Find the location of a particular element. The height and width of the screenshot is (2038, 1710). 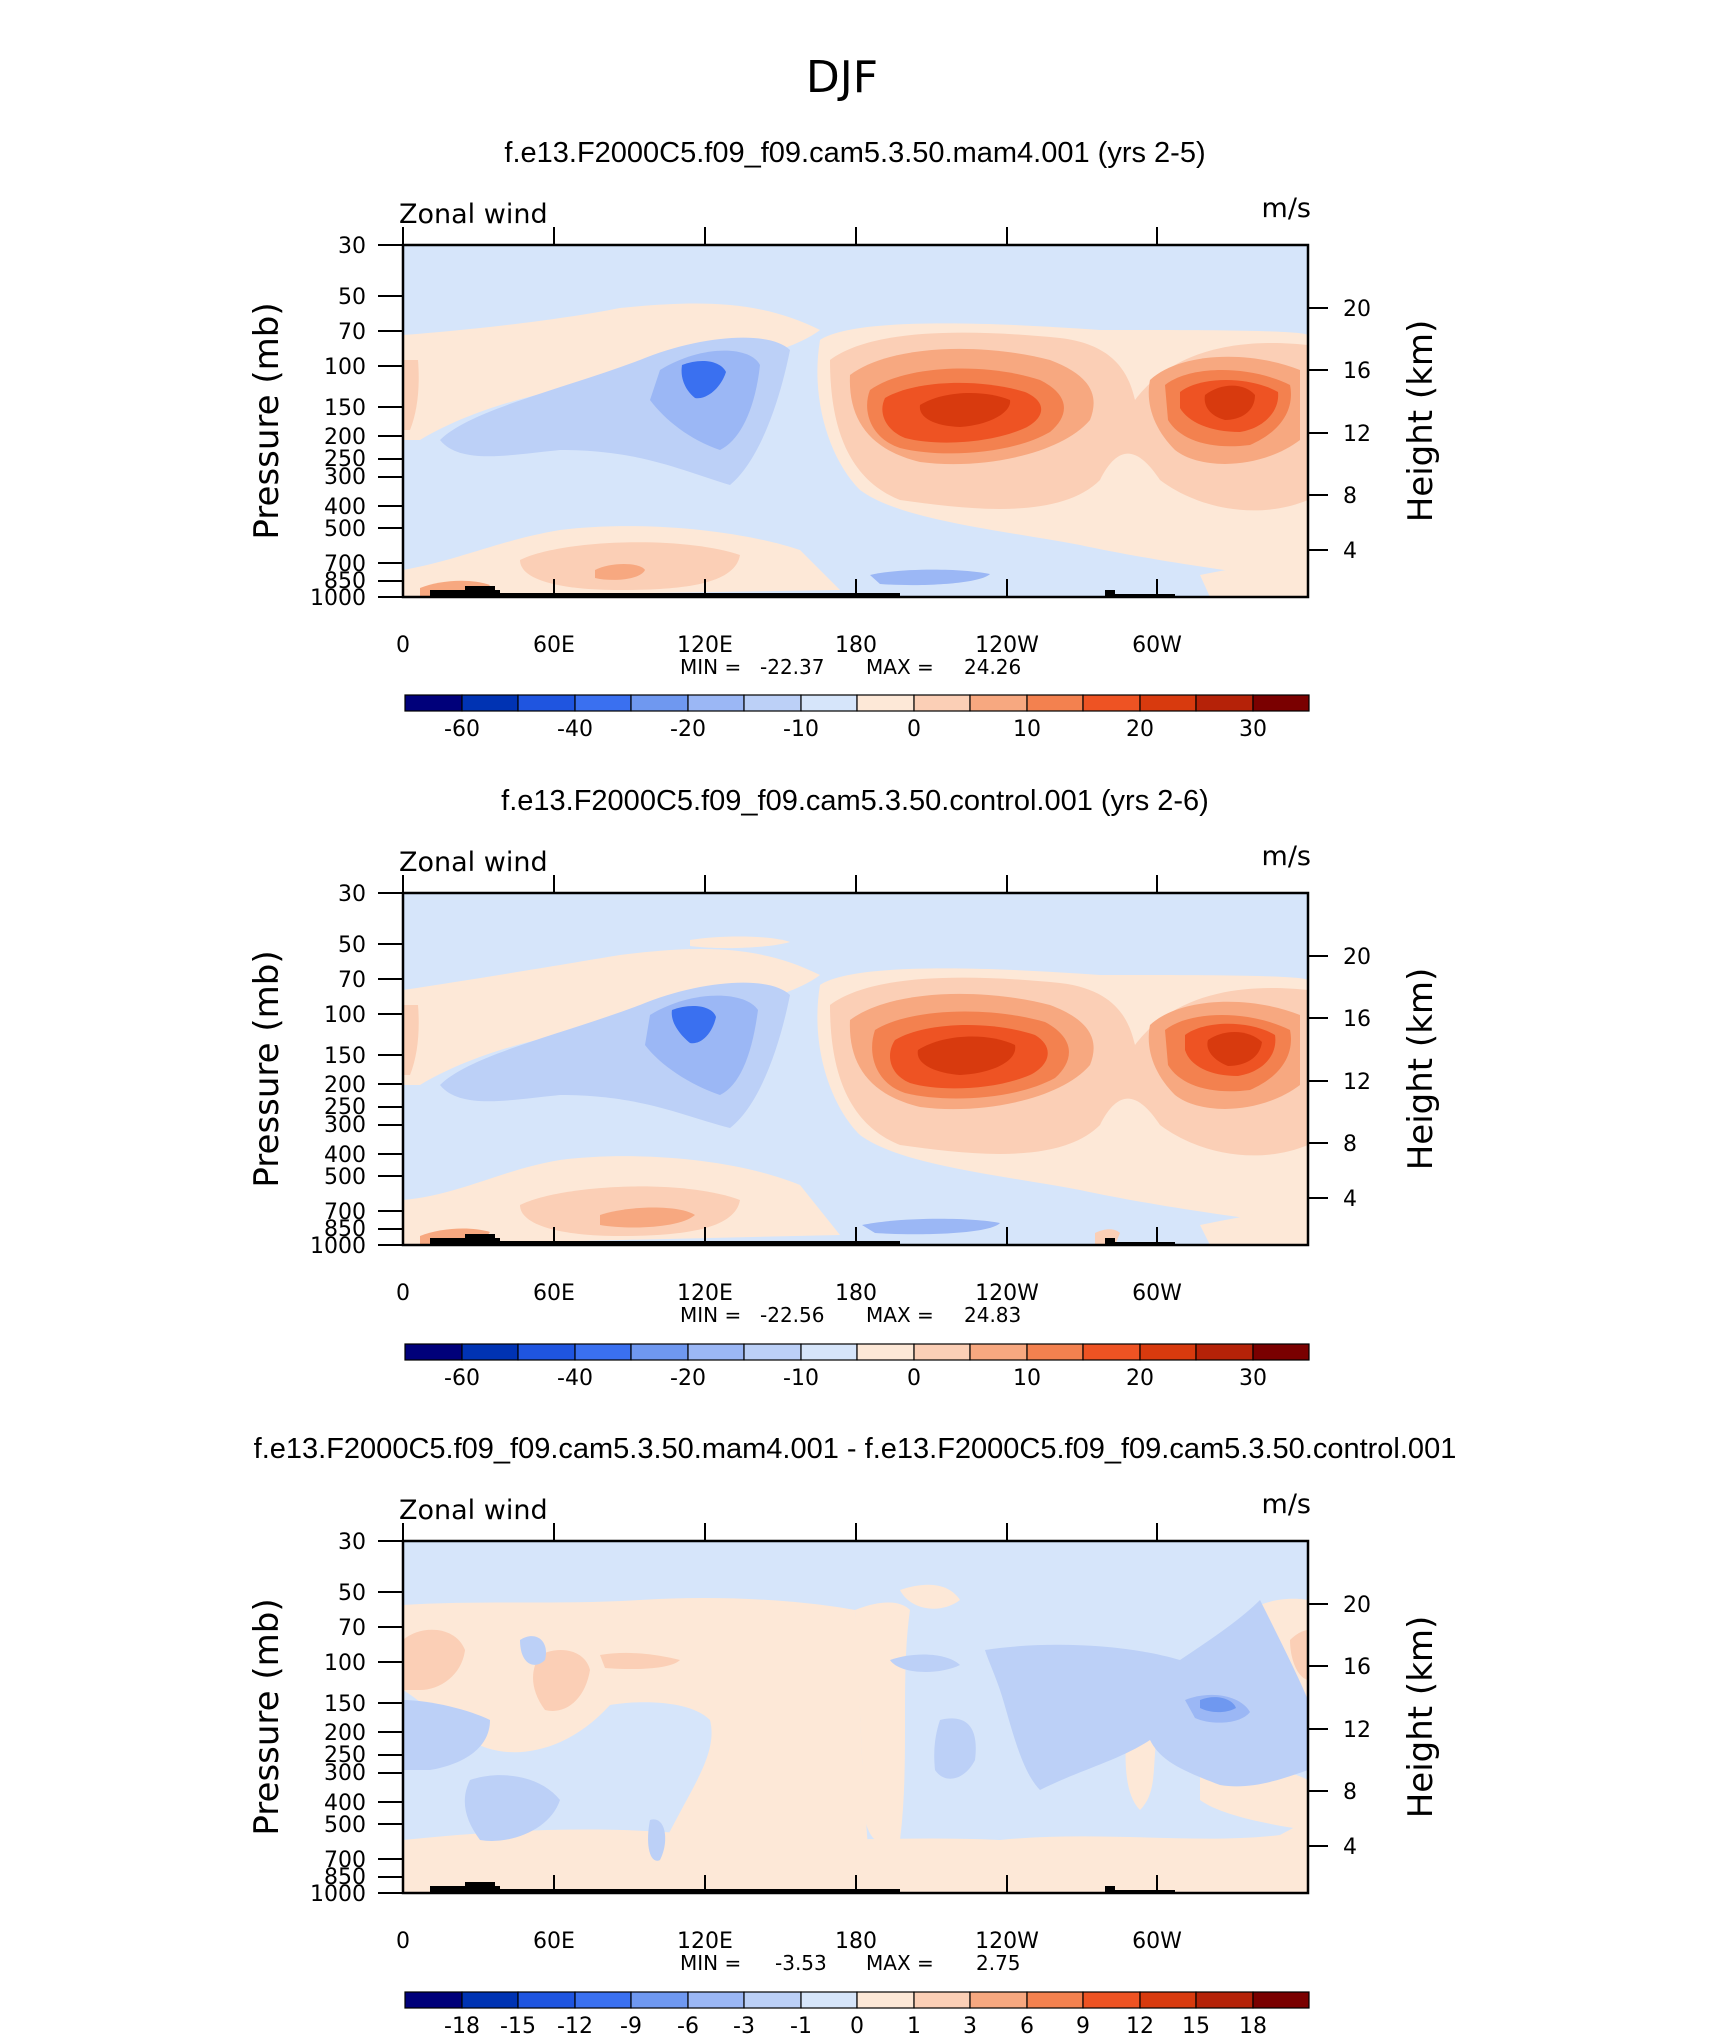

colorbar-label: -3 is located at coordinates (744, 2026).